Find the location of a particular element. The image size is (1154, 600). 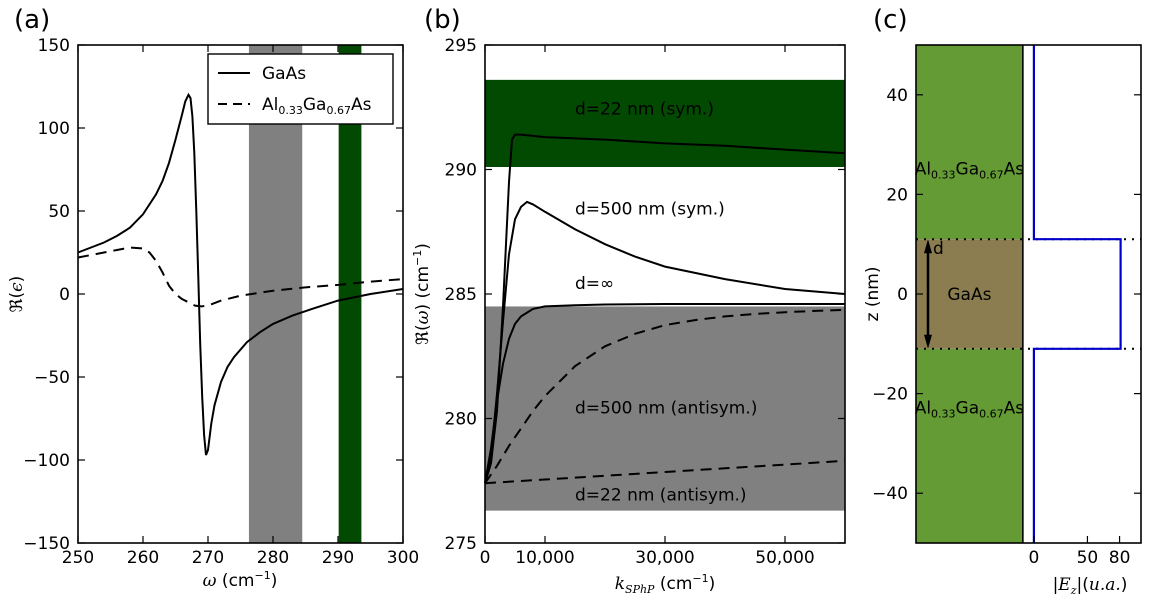

b-y-axis-label: ℜ(ω) (cm−1) is located at coordinates (422, 294).